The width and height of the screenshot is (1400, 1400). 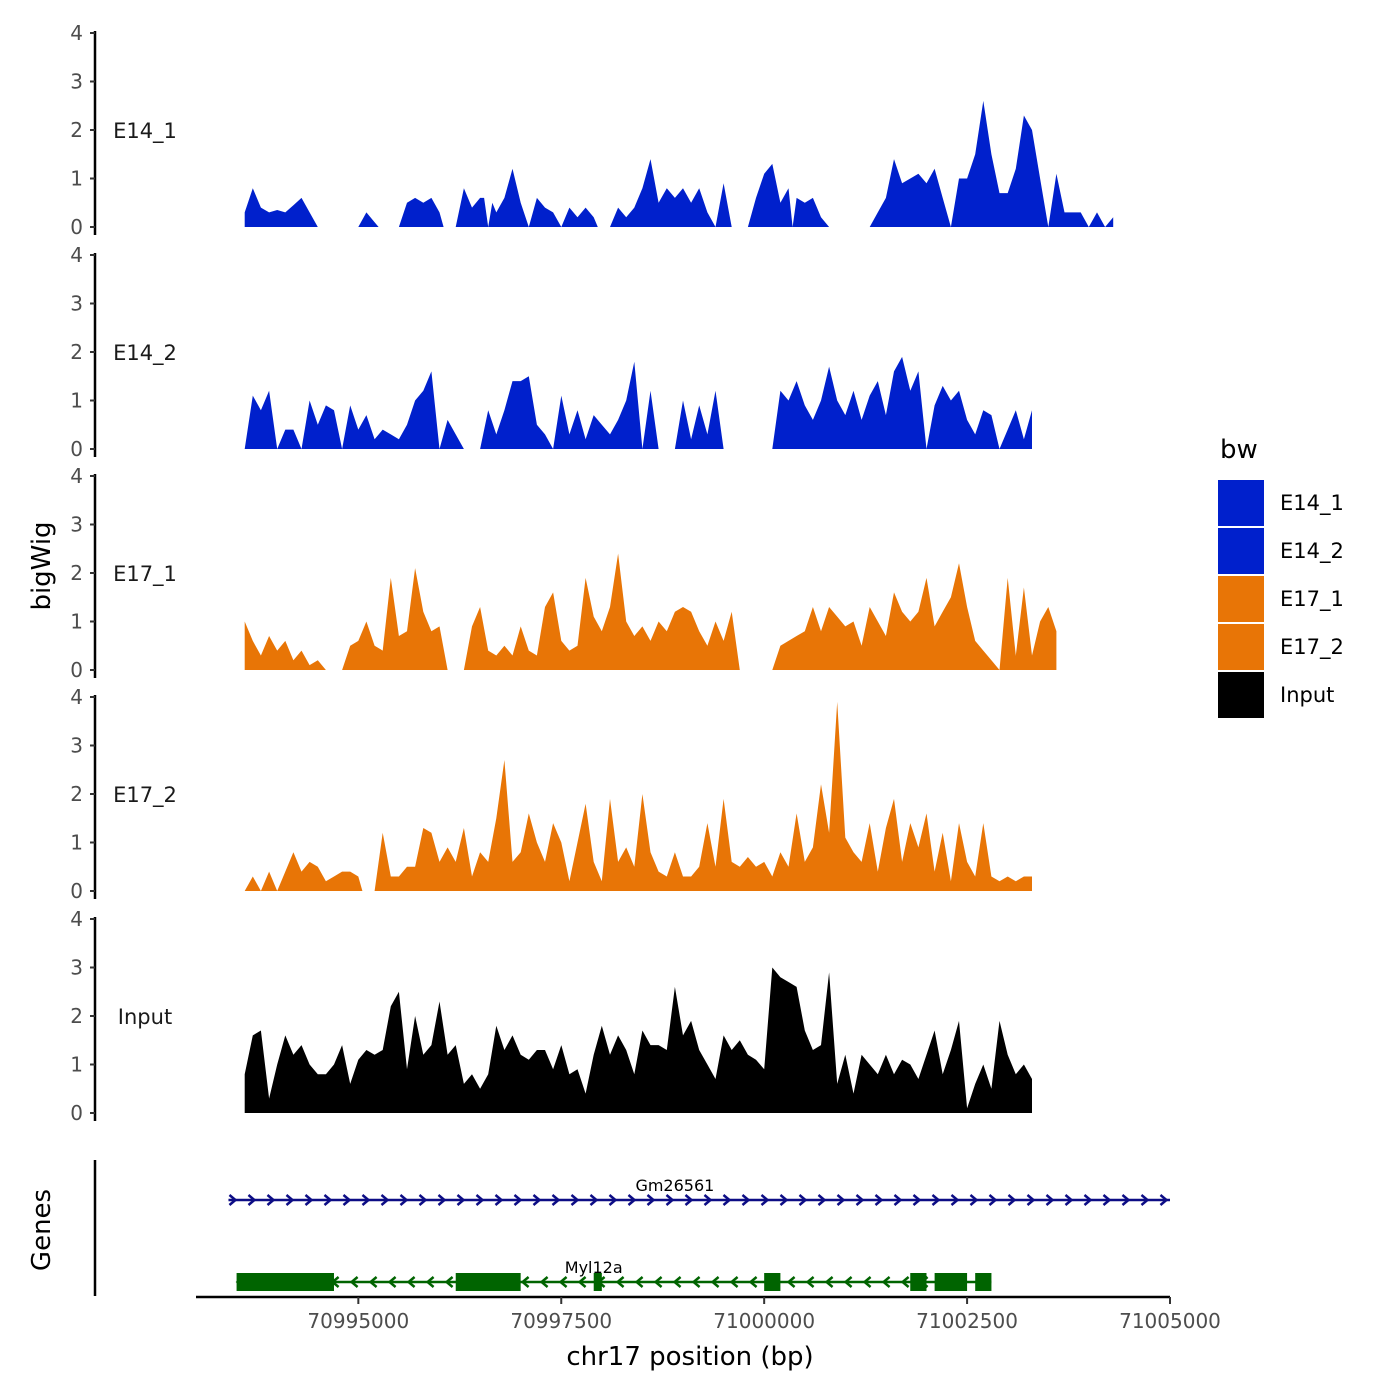 What do you see at coordinates (1170, 1321) in the screenshot?
I see `x-tick-label: 71005000` at bounding box center [1170, 1321].